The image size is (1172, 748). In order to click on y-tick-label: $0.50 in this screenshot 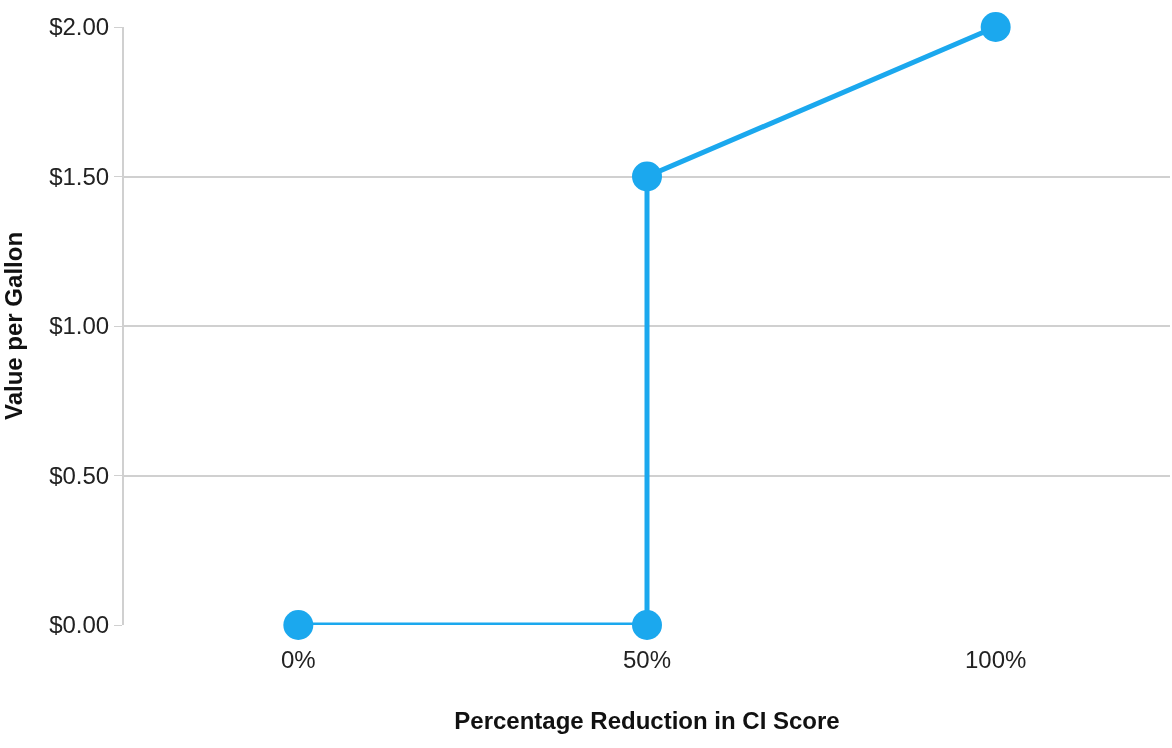, I will do `click(79, 475)`.